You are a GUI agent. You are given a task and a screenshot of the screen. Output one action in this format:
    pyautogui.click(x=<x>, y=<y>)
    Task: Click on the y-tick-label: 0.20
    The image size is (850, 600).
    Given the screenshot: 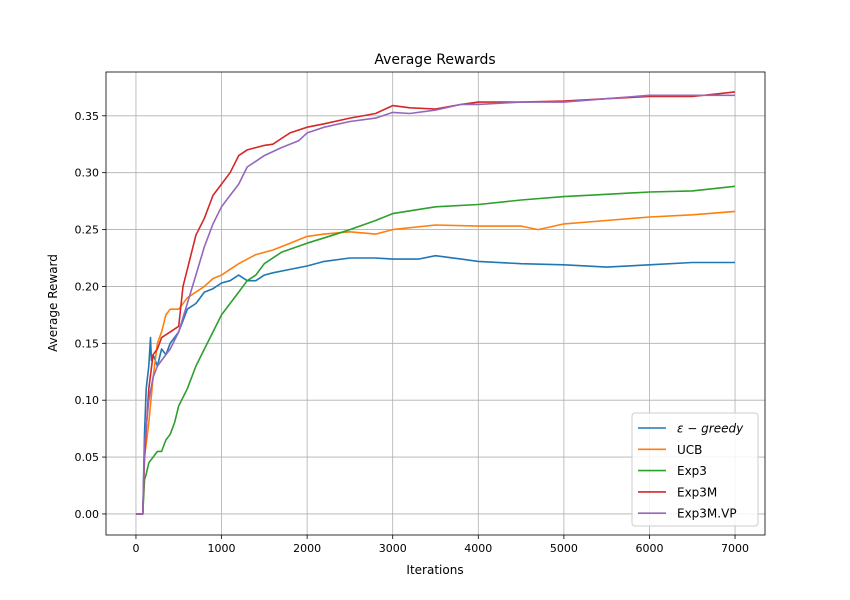 What is the action you would take?
    pyautogui.click(x=87, y=286)
    